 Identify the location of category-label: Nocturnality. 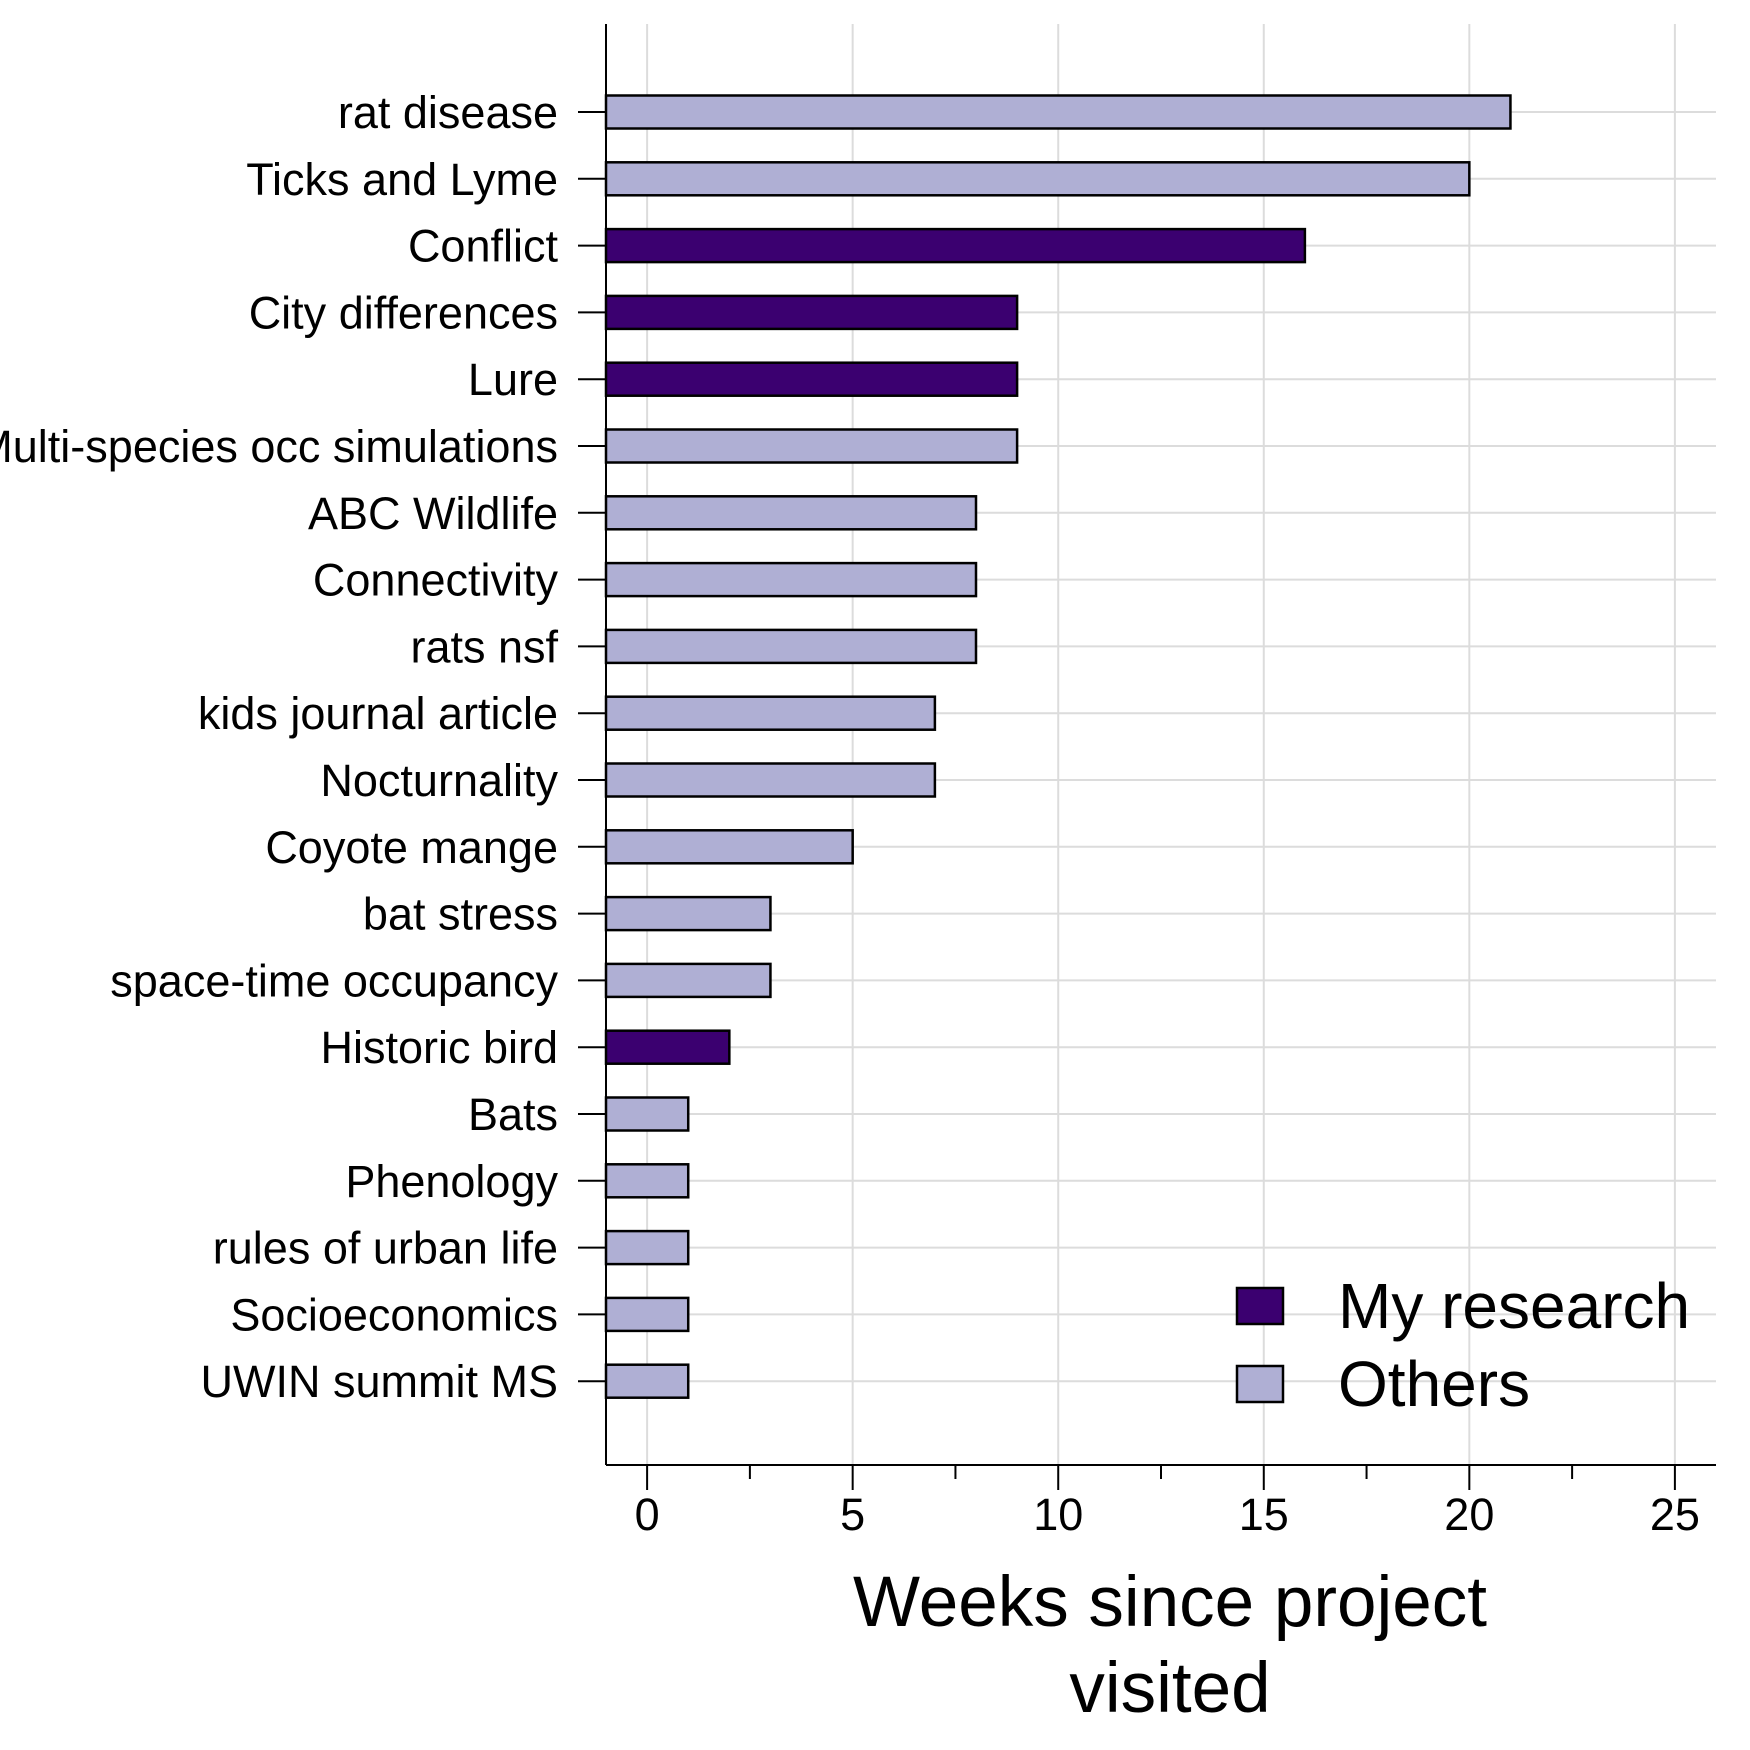
(439, 780).